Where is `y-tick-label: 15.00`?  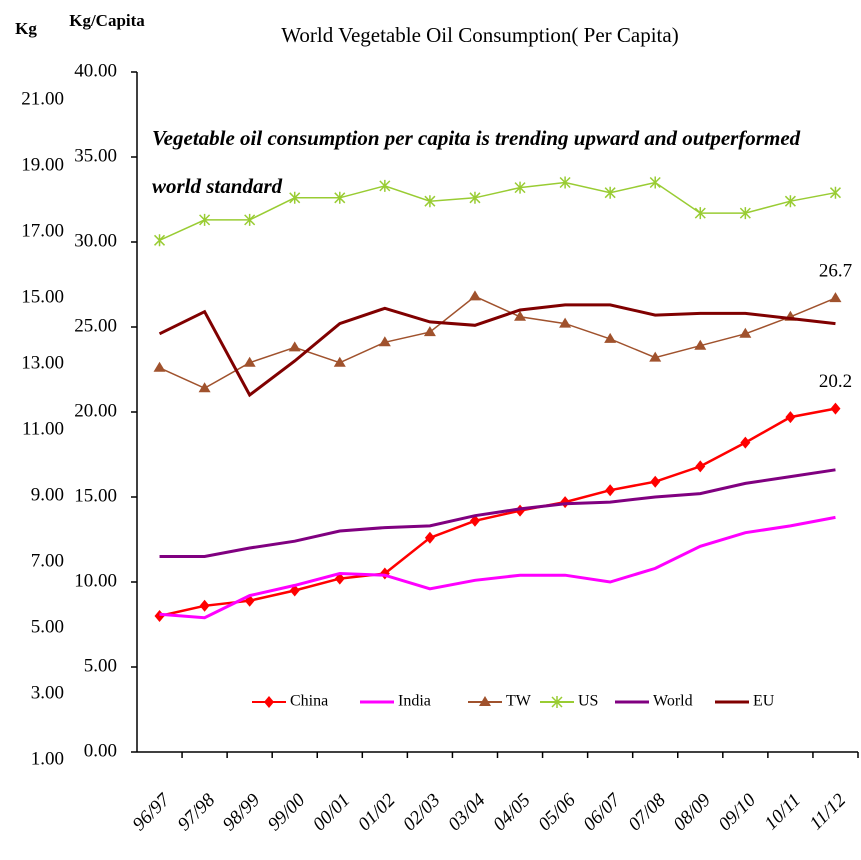 y-tick-label: 15.00 is located at coordinates (95, 495).